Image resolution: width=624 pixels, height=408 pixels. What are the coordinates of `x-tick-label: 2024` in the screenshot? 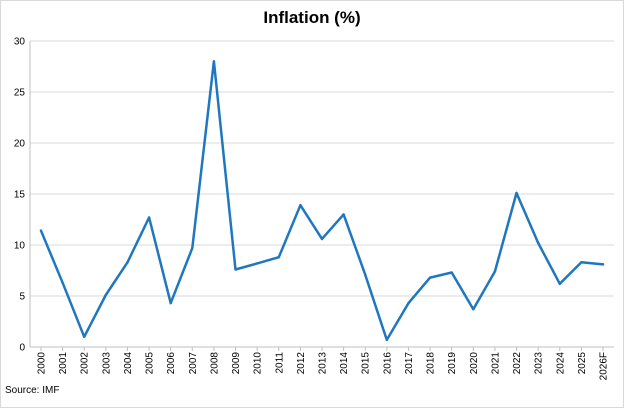 It's located at (560, 363).